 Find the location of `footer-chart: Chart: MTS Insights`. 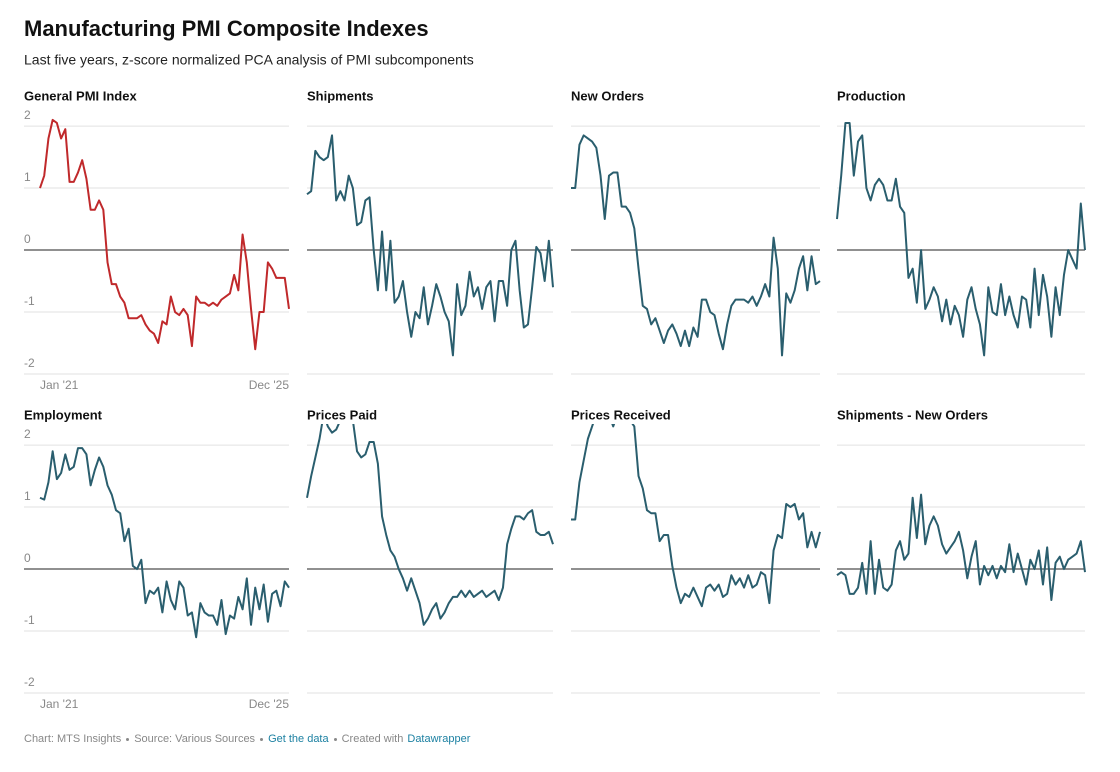

footer-chart: Chart: MTS Insights is located at coordinates (73, 739).